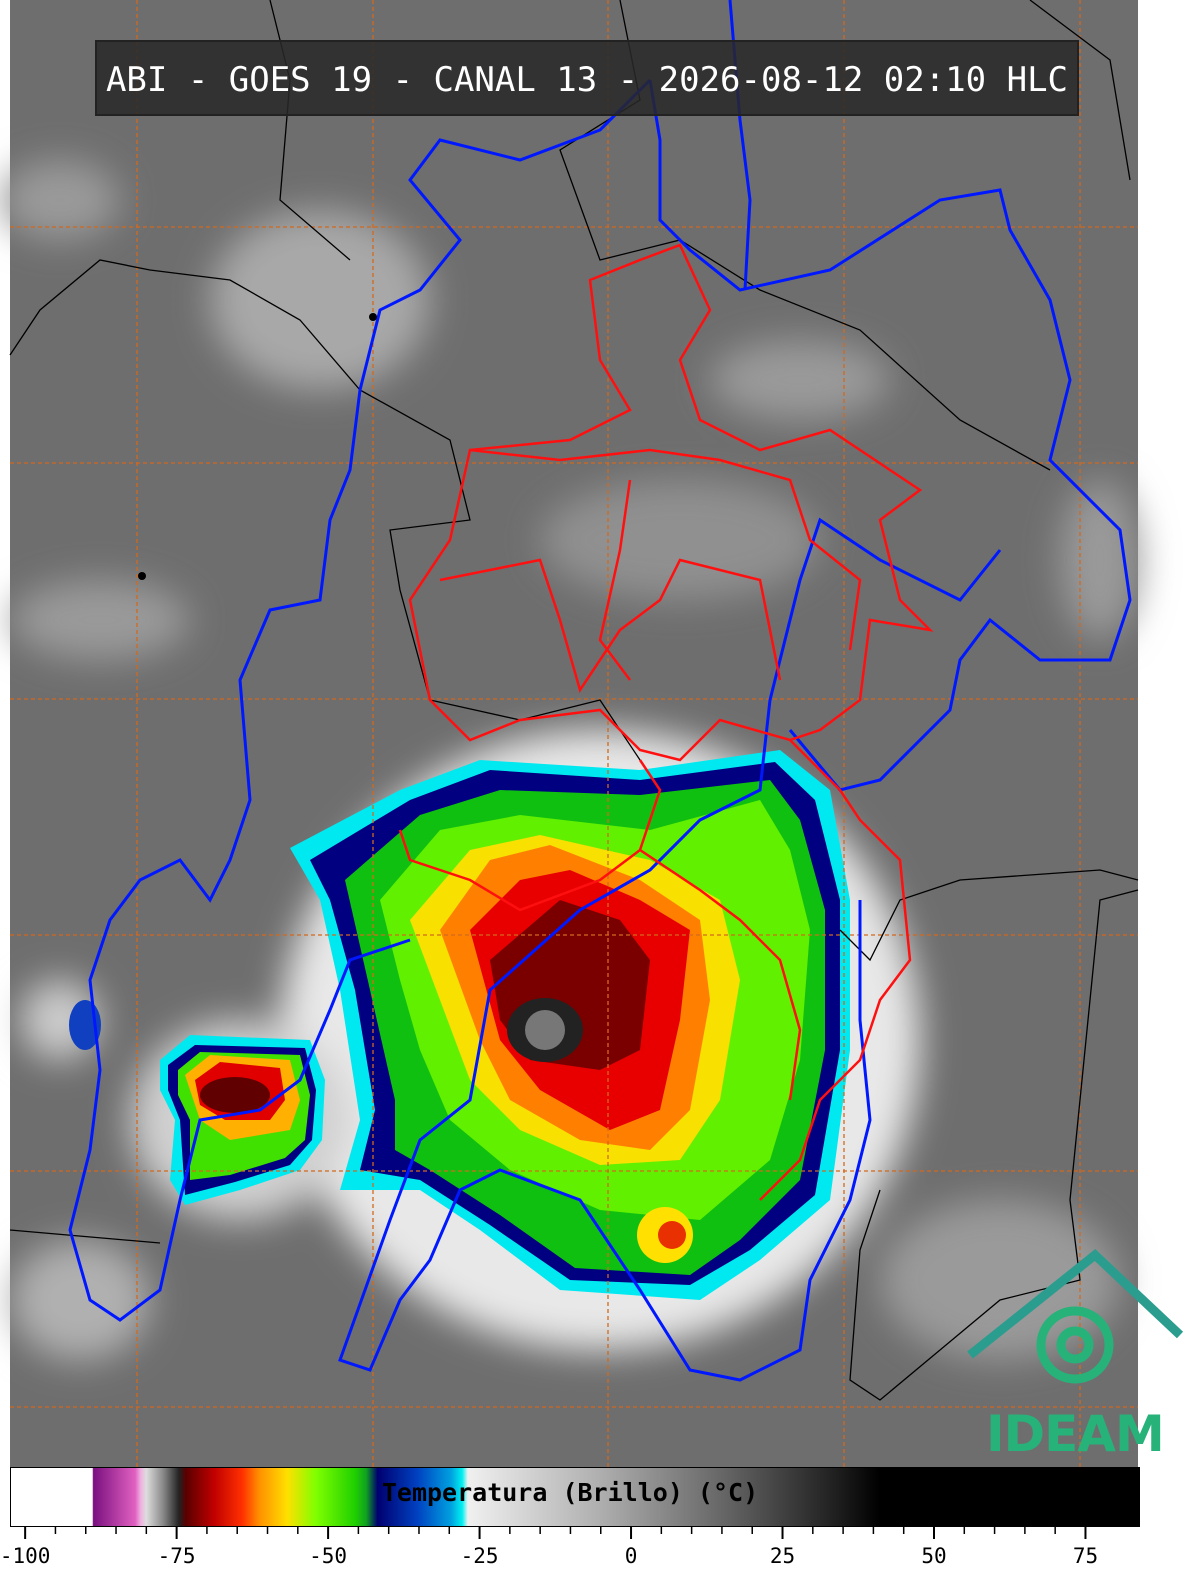 This screenshot has width=1190, height=1577. What do you see at coordinates (480, 1556) in the screenshot?
I see `tick-label: -25` at bounding box center [480, 1556].